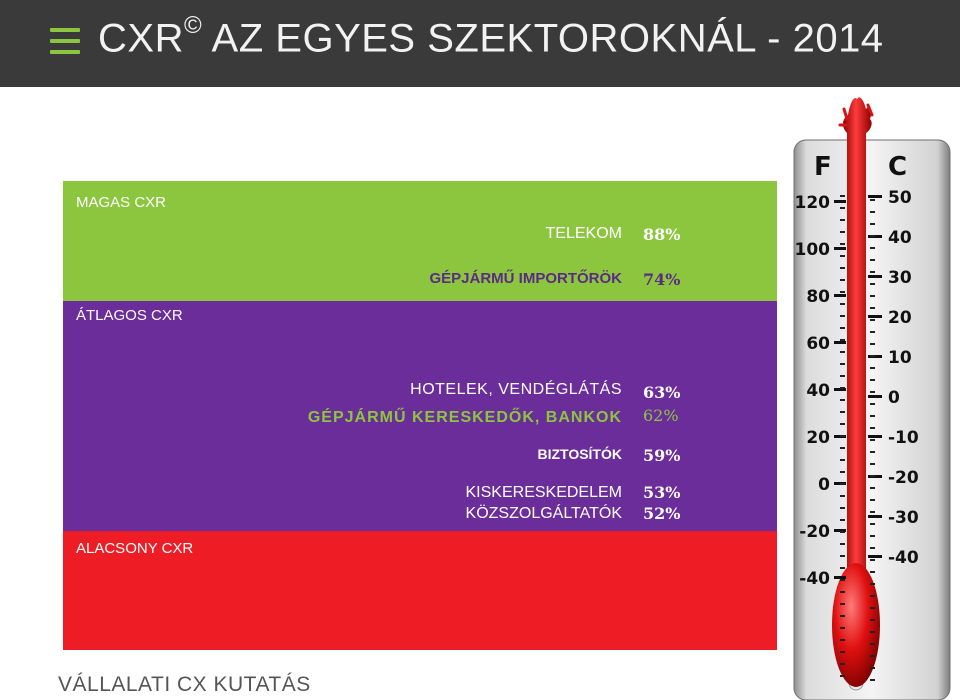 Image resolution: width=960 pixels, height=700 pixels. Describe the element at coordinates (662, 392) in the screenshot. I see `sector-value: 63%` at that location.